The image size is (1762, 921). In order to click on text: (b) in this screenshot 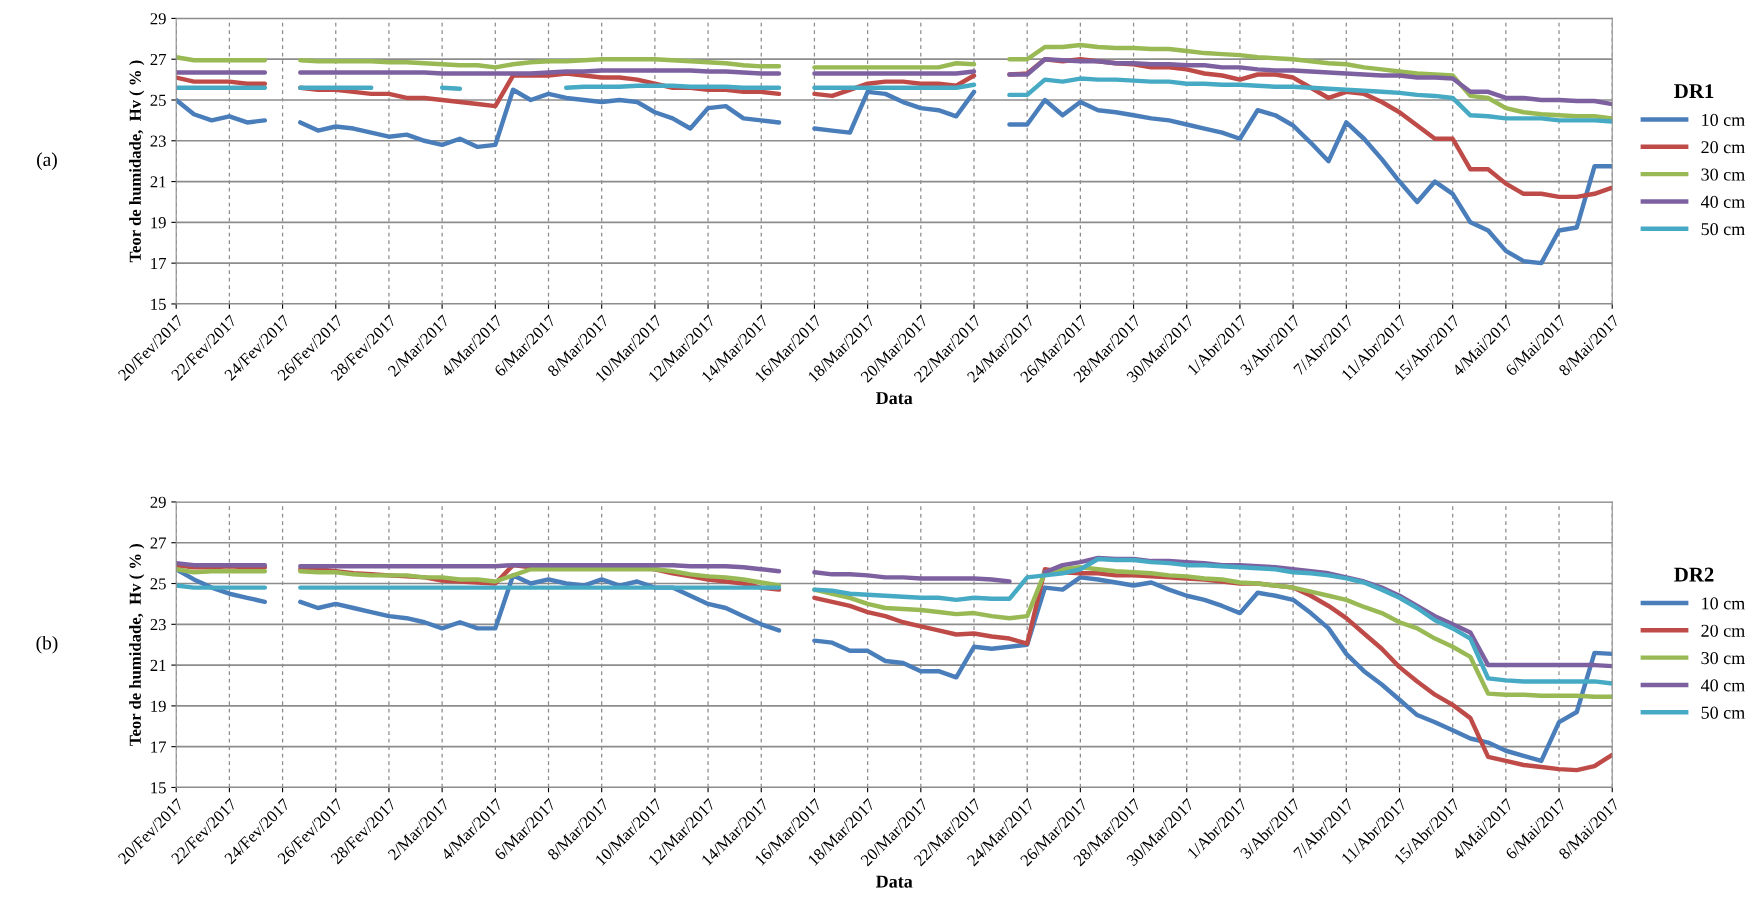, I will do `click(47, 644)`.